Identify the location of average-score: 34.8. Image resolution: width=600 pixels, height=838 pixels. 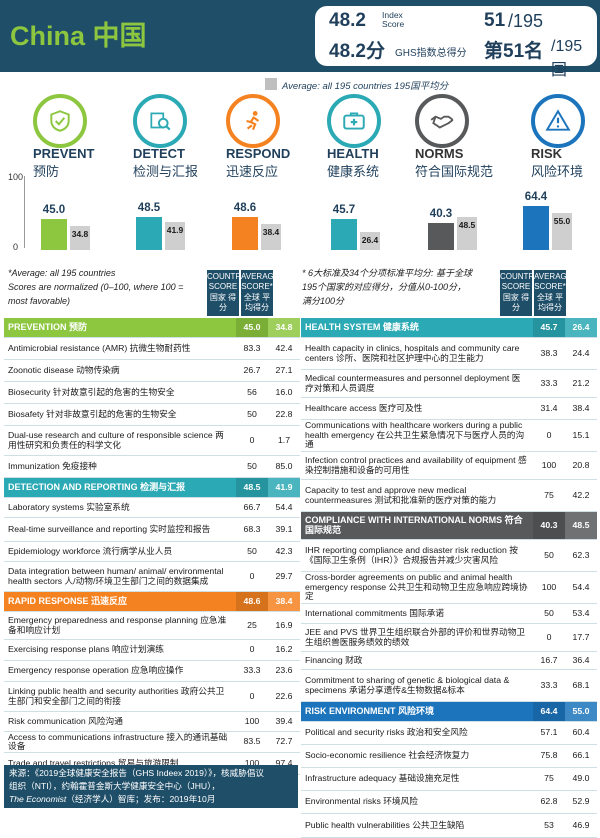
(284, 327).